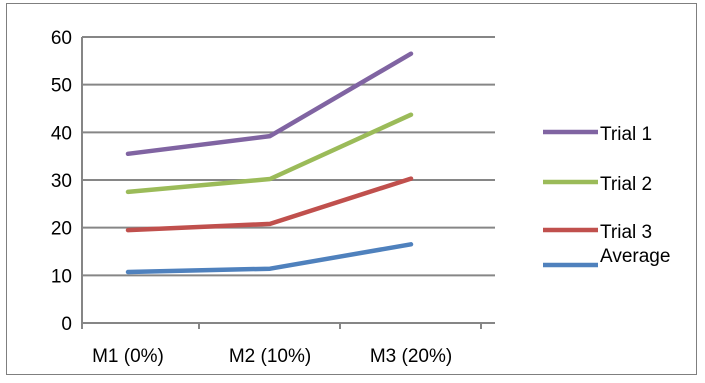 The width and height of the screenshot is (705, 383). Describe the element at coordinates (61, 86) in the screenshot. I see `y-tick-label: 50` at that location.